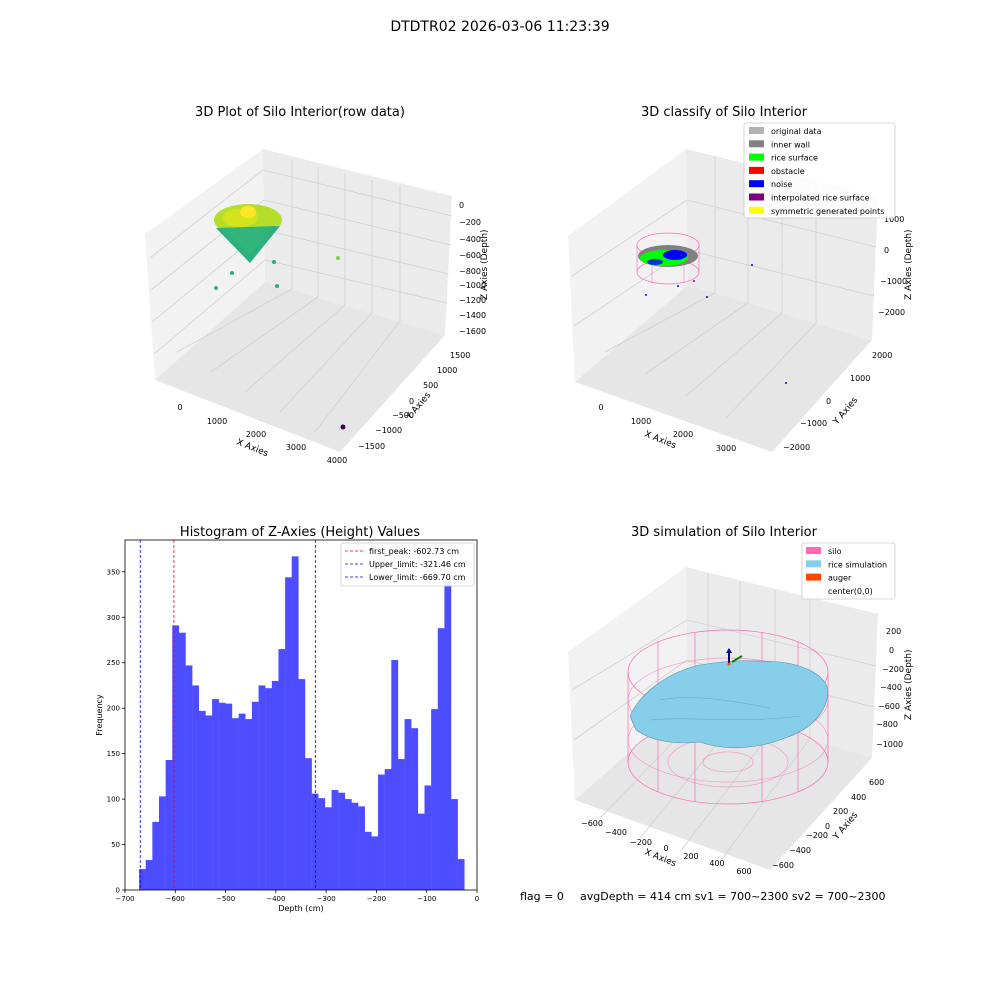 The image size is (1000, 1000). What do you see at coordinates (113, 709) in the screenshot?
I see `hist-ytick-label: 200` at bounding box center [113, 709].